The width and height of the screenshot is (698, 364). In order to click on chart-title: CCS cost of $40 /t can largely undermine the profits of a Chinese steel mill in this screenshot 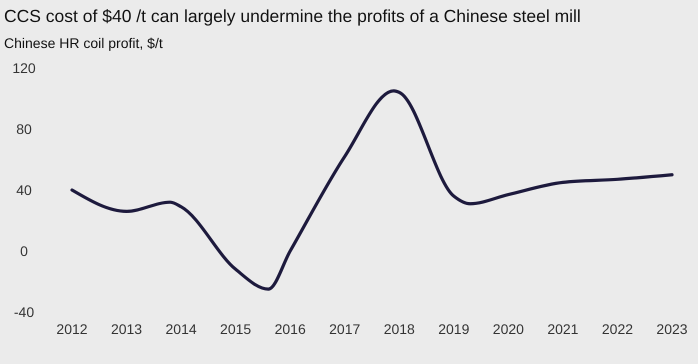, I will do `click(292, 16)`.